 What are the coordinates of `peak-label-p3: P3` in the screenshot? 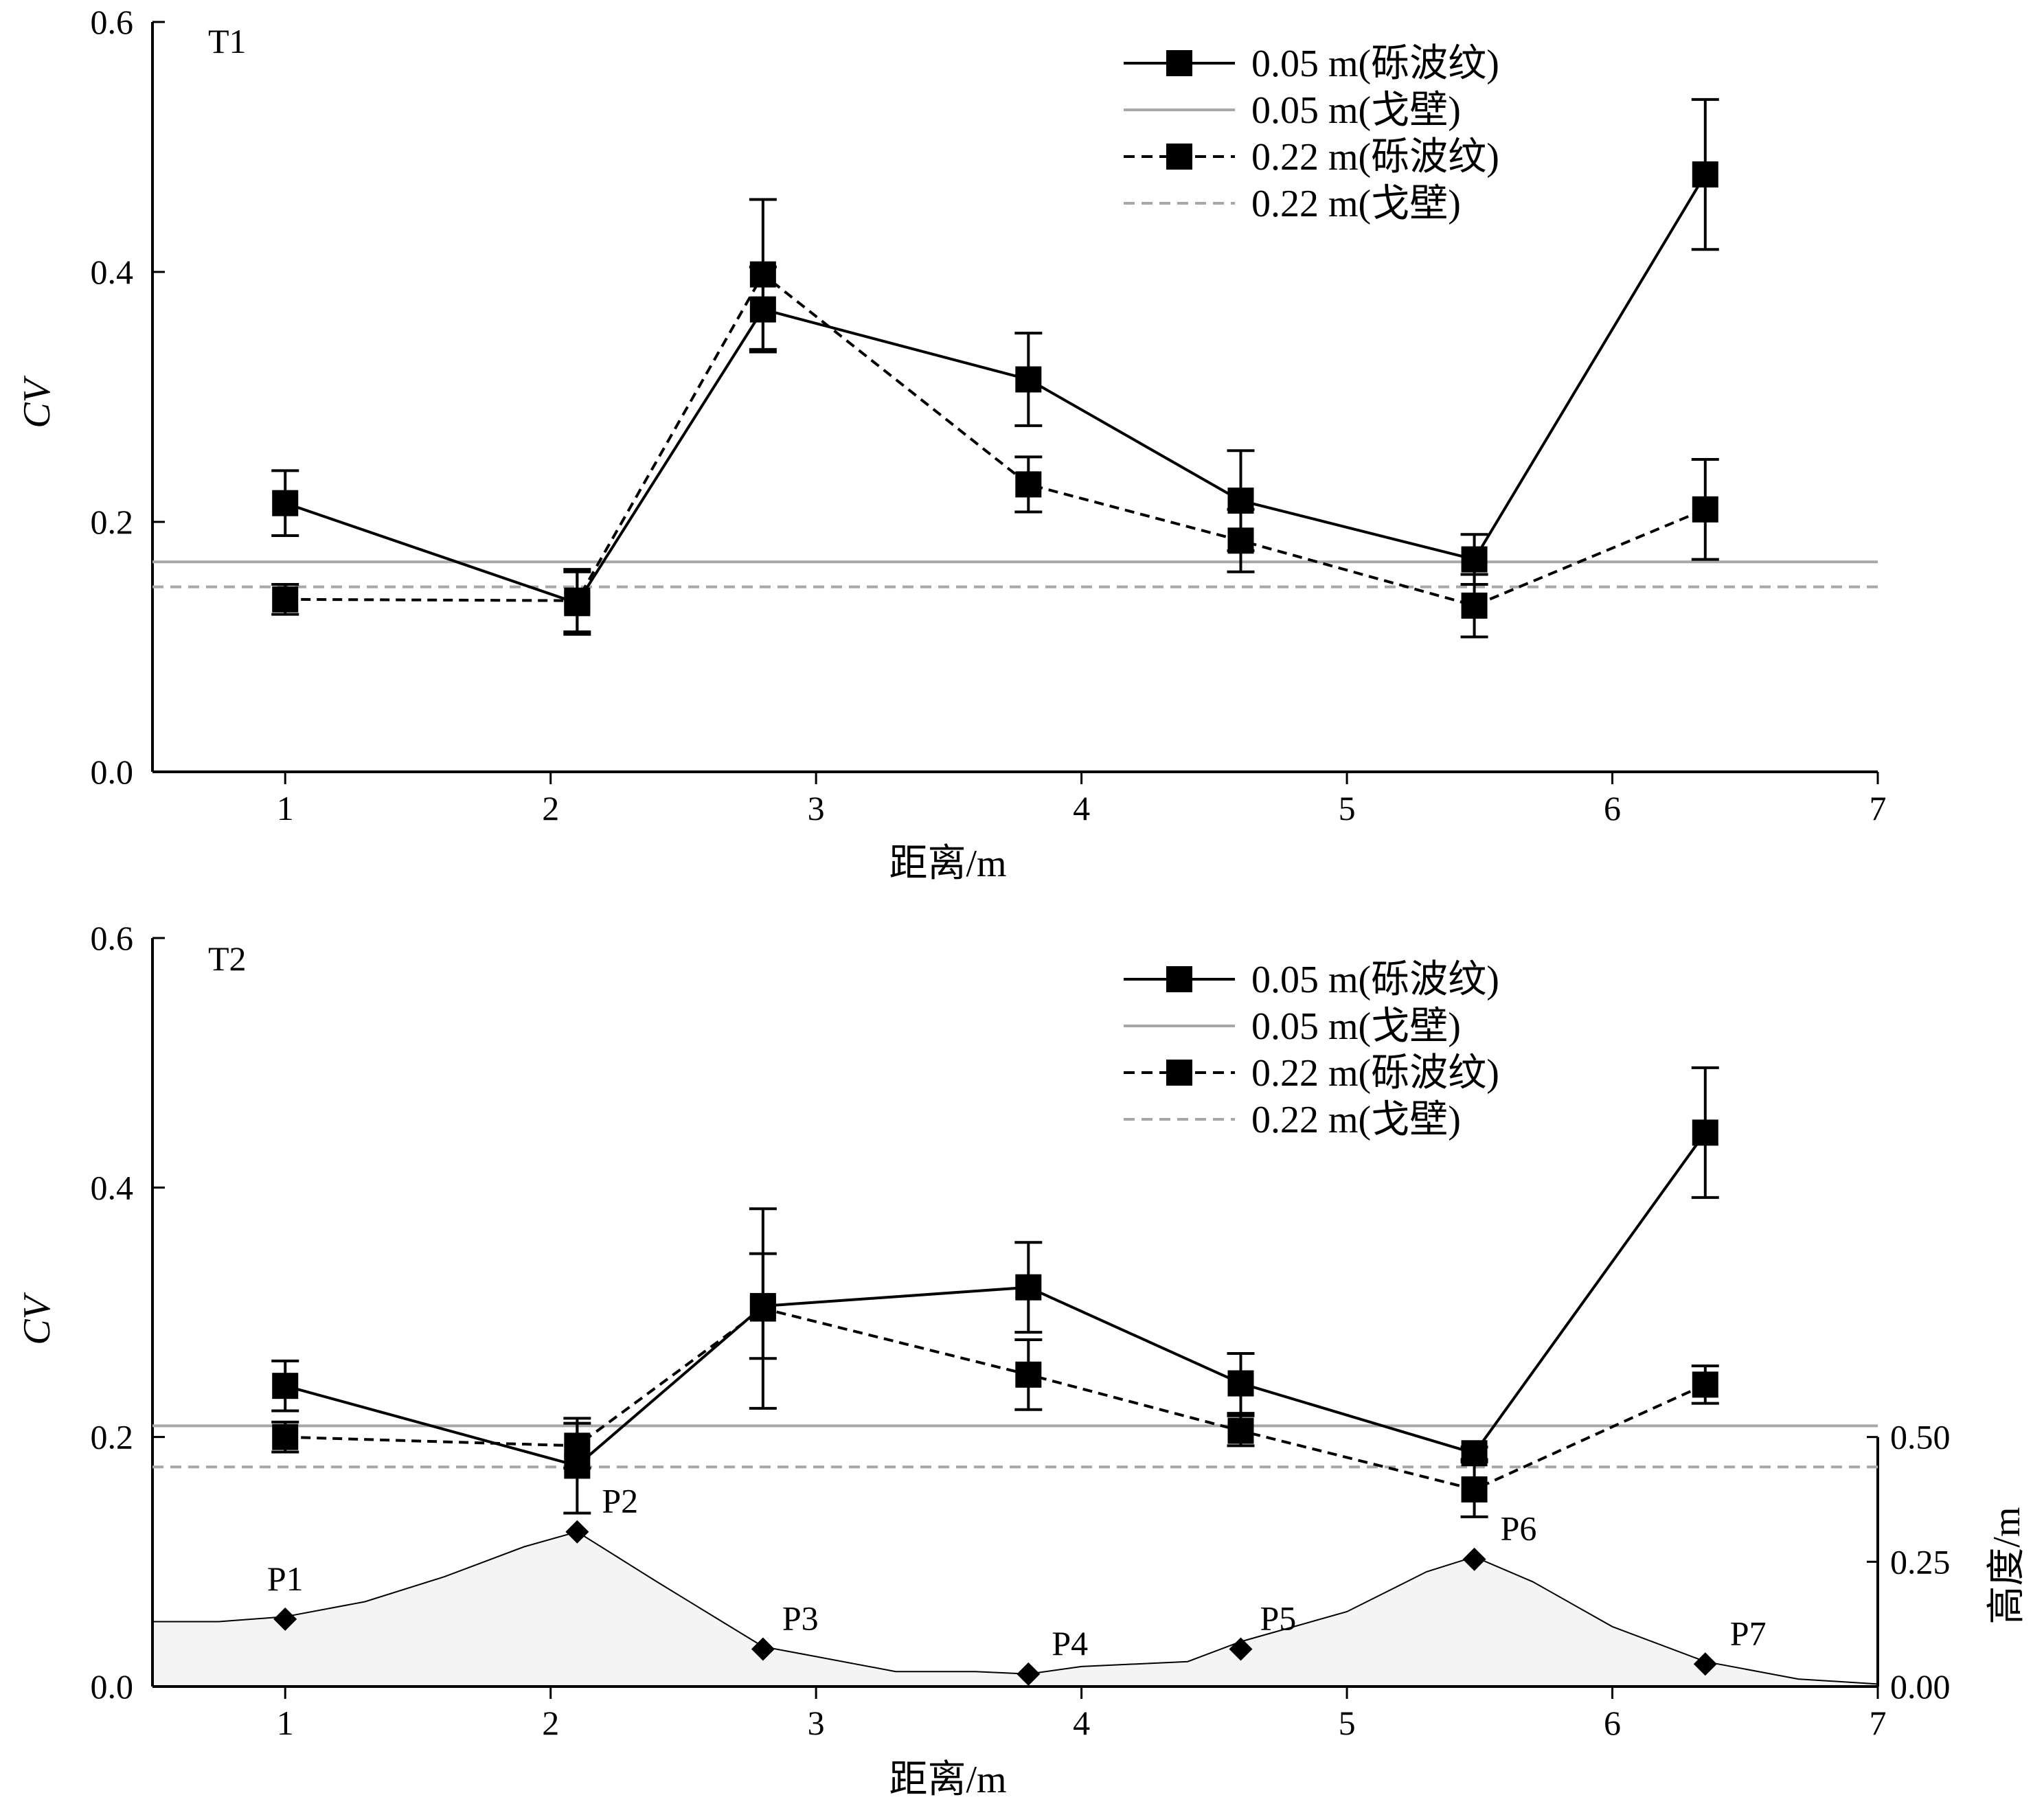 It's located at (800, 1618).